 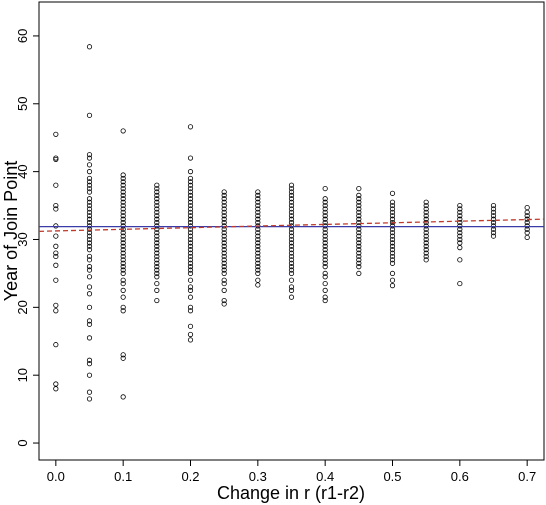 I want to click on y-tick-label: 40, so click(x=22, y=171).